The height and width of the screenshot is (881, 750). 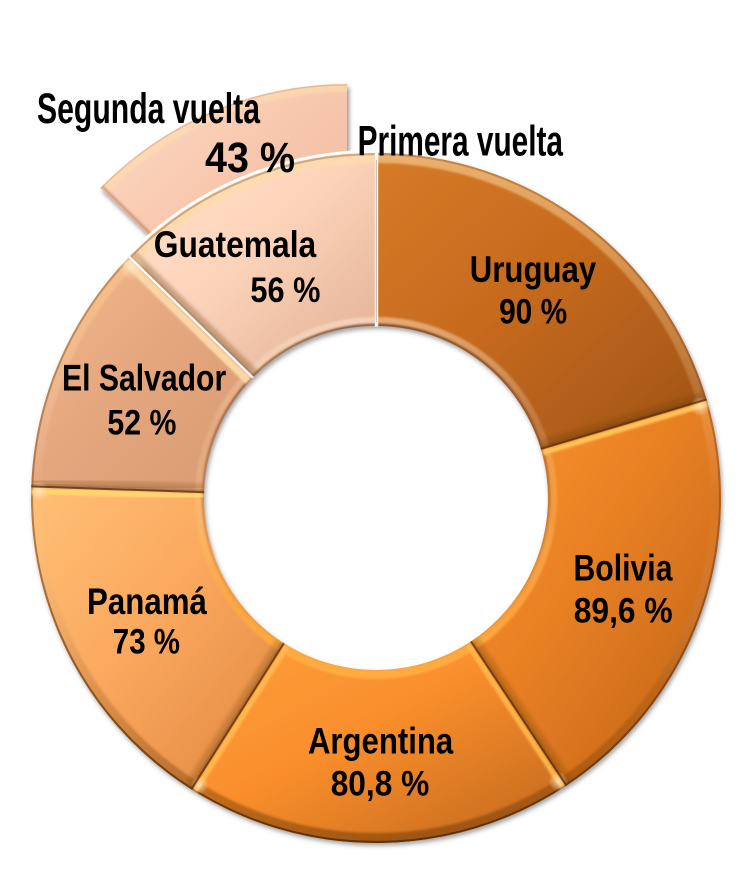 I want to click on svg-text: 80,8 %, so click(x=380, y=784).